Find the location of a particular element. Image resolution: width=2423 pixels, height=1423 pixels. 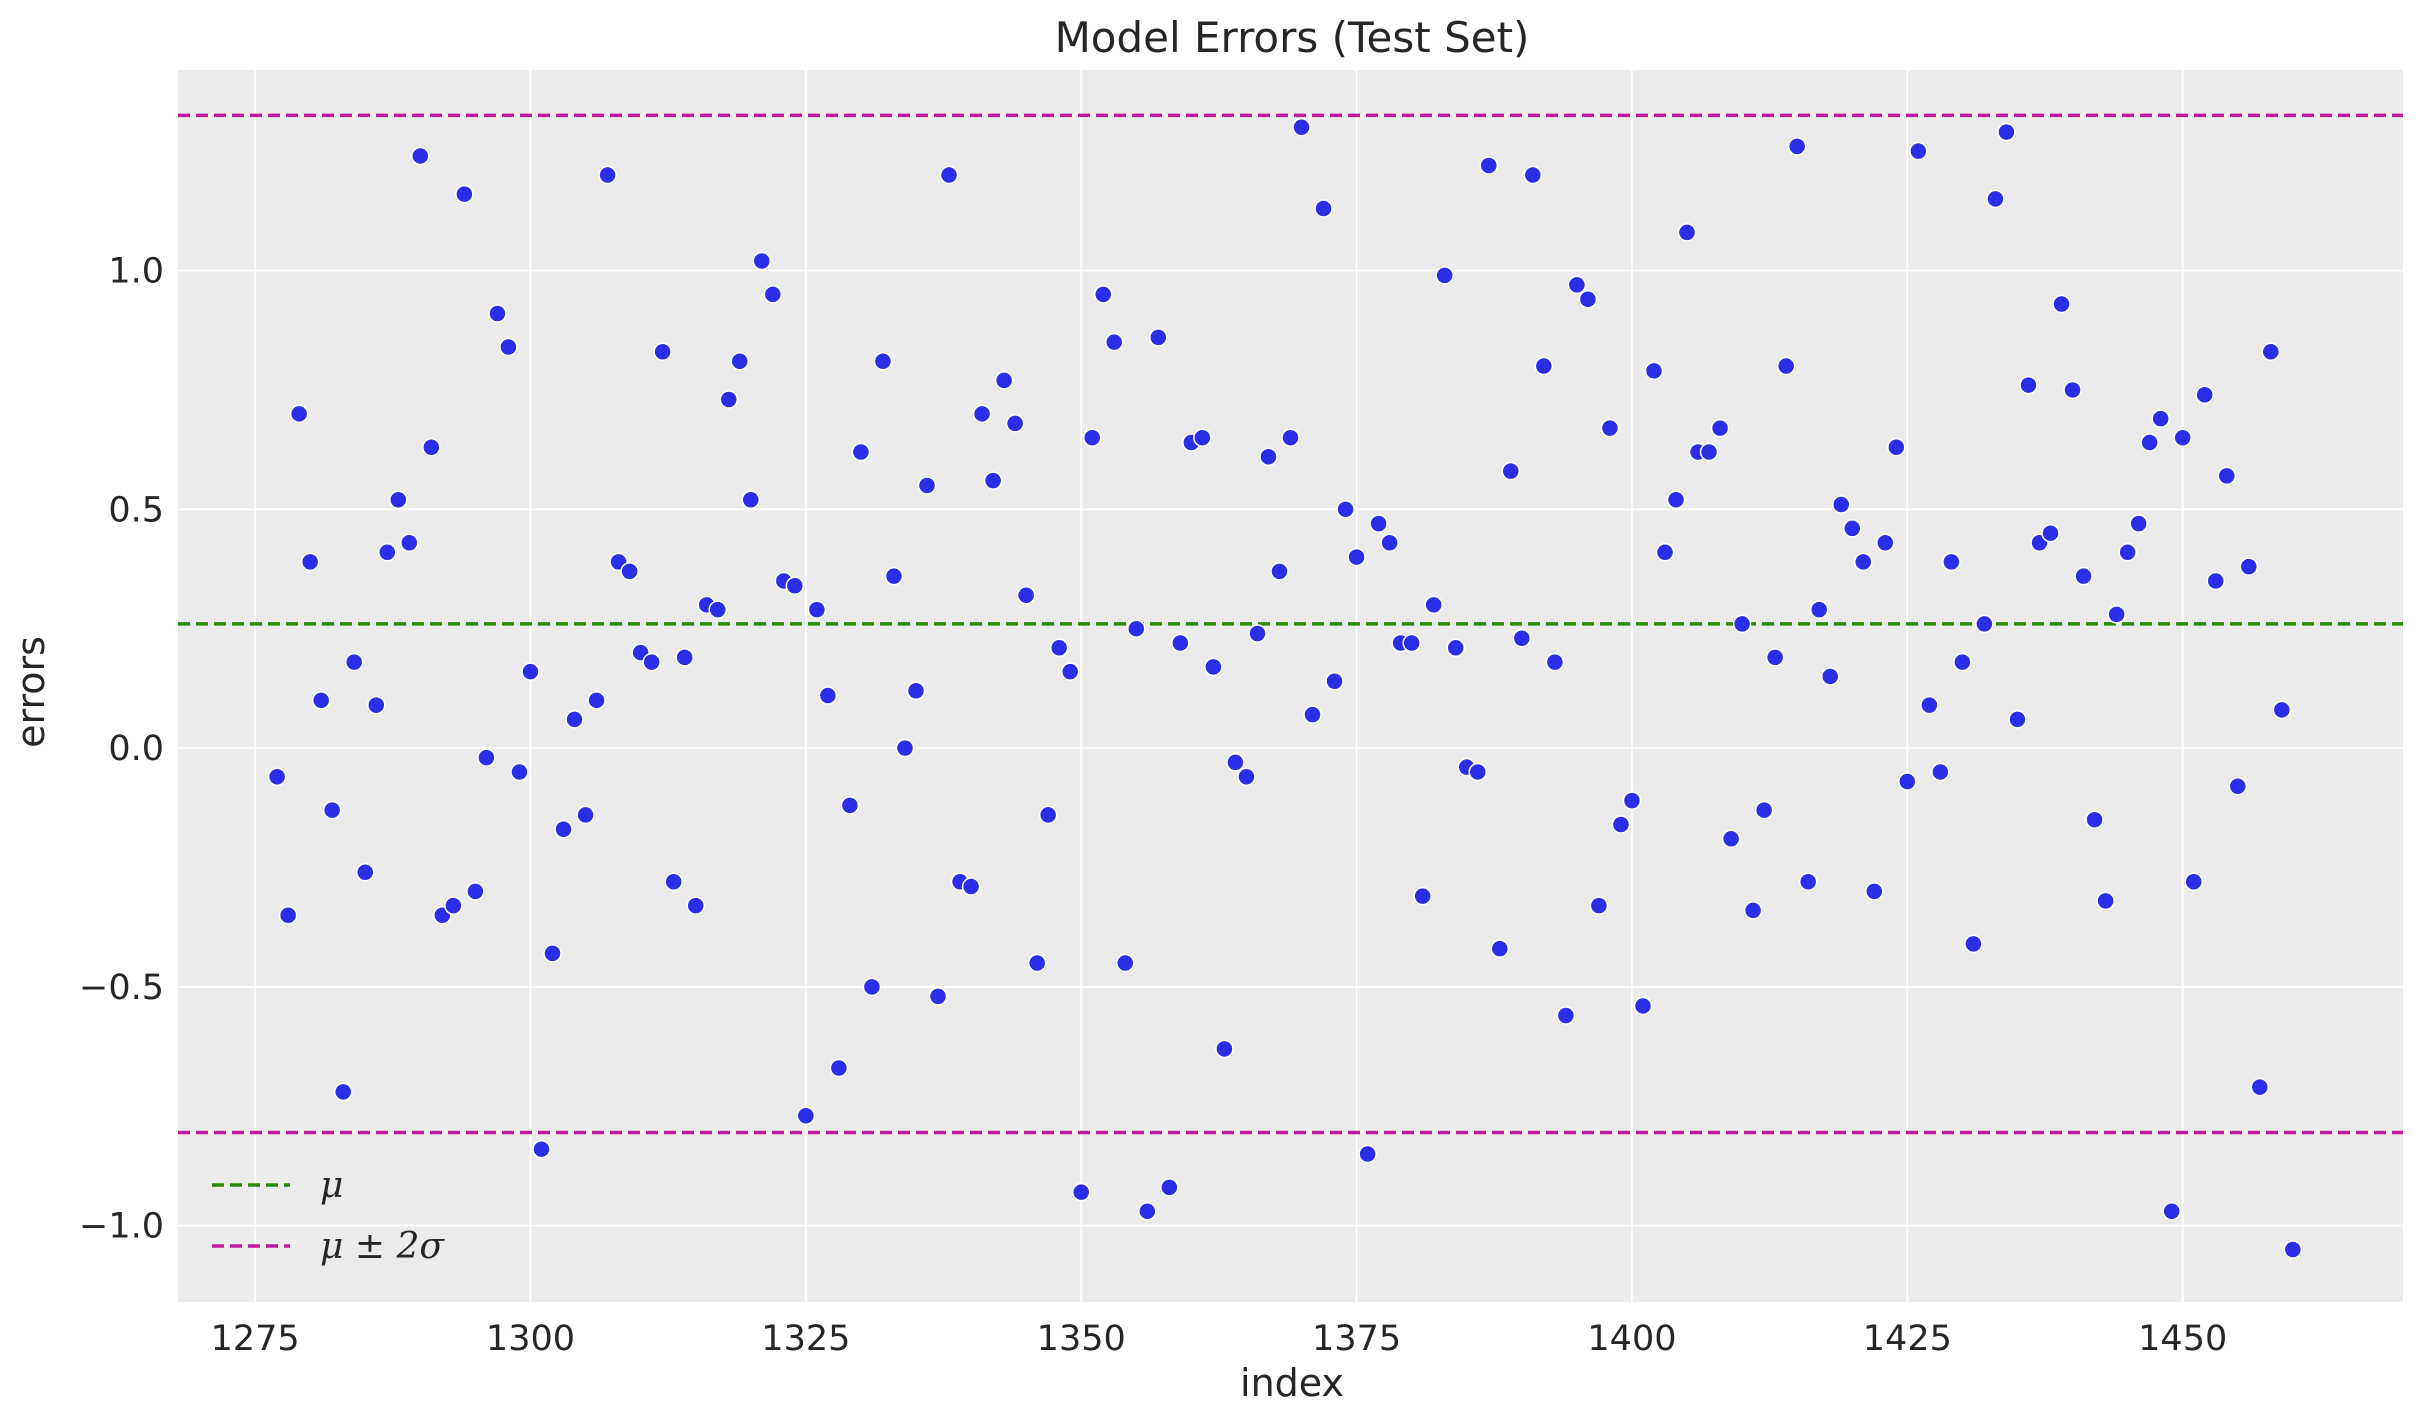

y-axis-ticks: −1.0 −0.5 0.0 0.5 1.0 is located at coordinates (121, 749).